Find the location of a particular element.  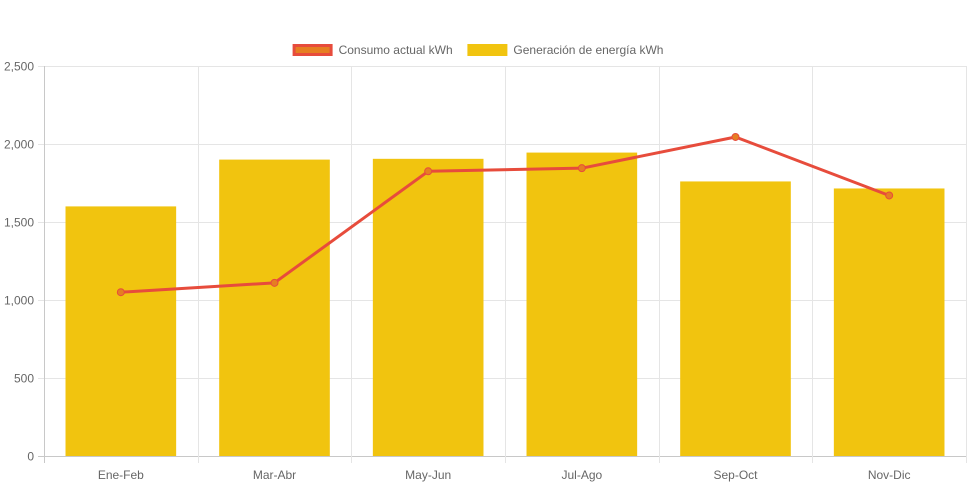

y-tick-label: 2,000 is located at coordinates (19, 145).